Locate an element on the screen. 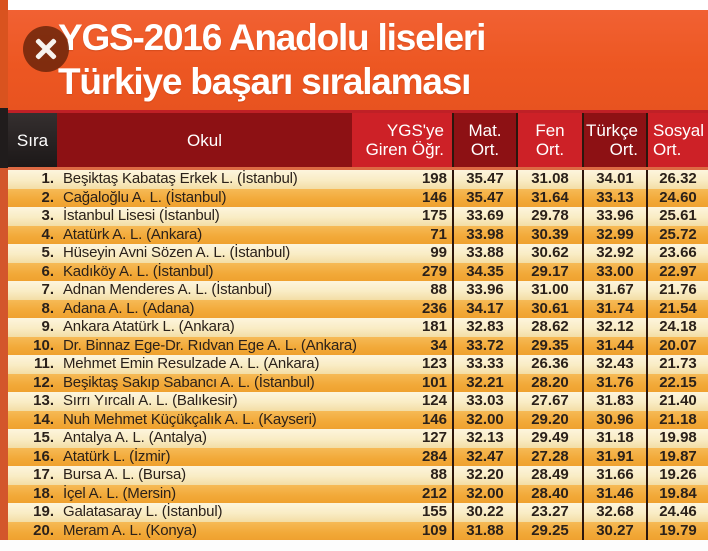  turkce-average-cell: 32.68 is located at coordinates (614, 512).